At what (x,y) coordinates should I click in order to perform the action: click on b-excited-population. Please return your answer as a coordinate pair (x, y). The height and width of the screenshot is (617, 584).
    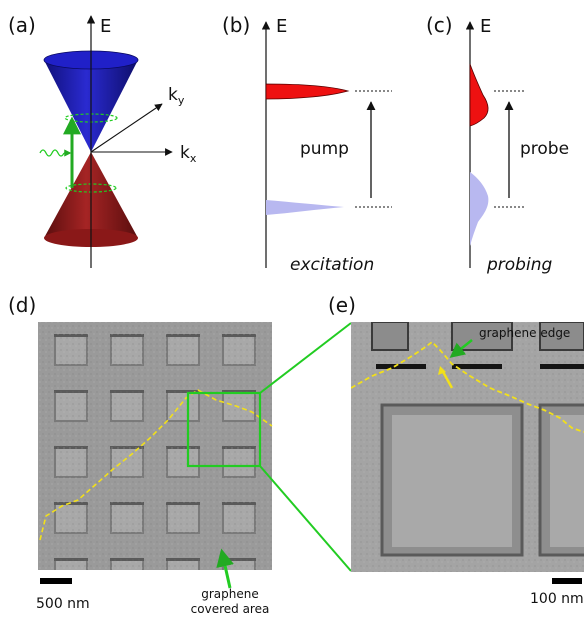
    Looking at the image, I should click on (307, 91).